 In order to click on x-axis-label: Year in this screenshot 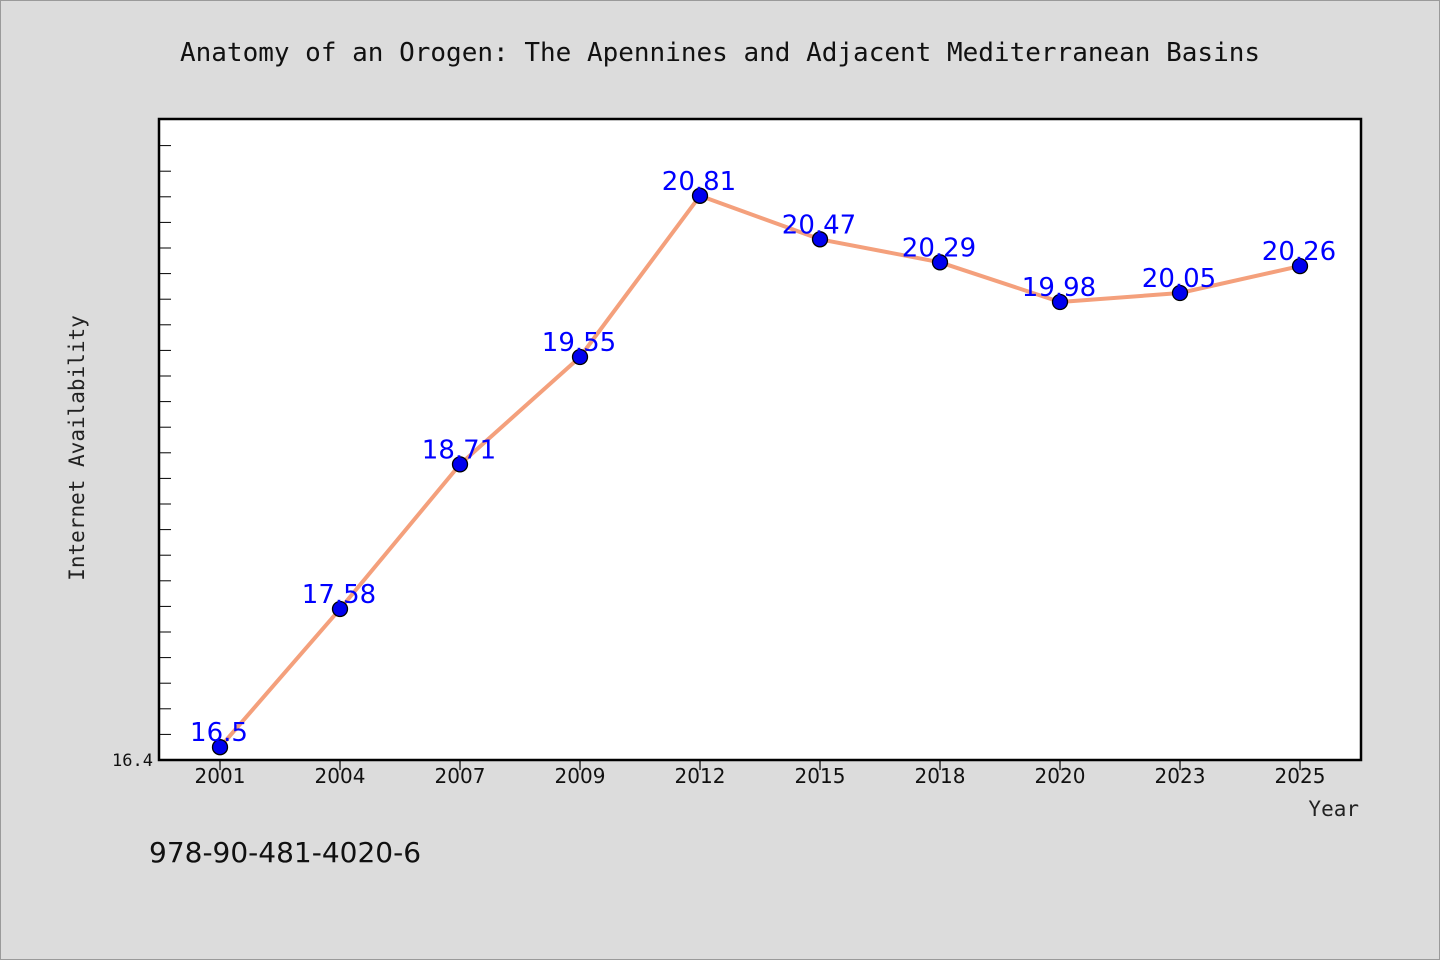, I will do `click(1333, 809)`.